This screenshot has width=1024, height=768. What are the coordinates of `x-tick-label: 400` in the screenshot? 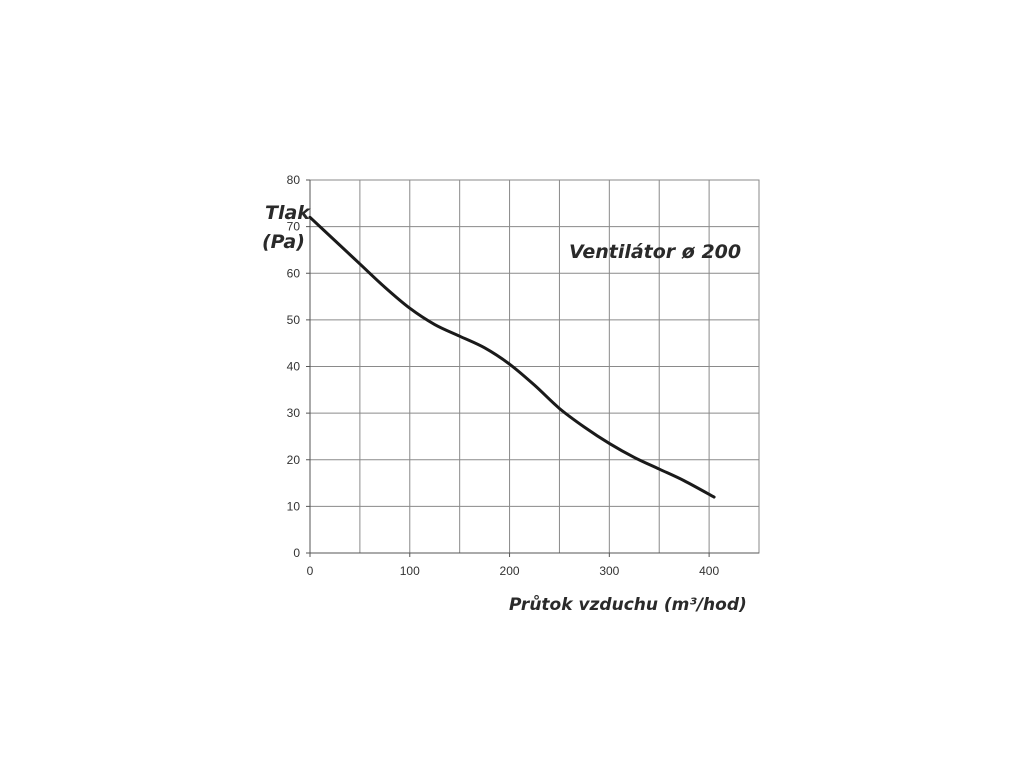 It's located at (709, 571).